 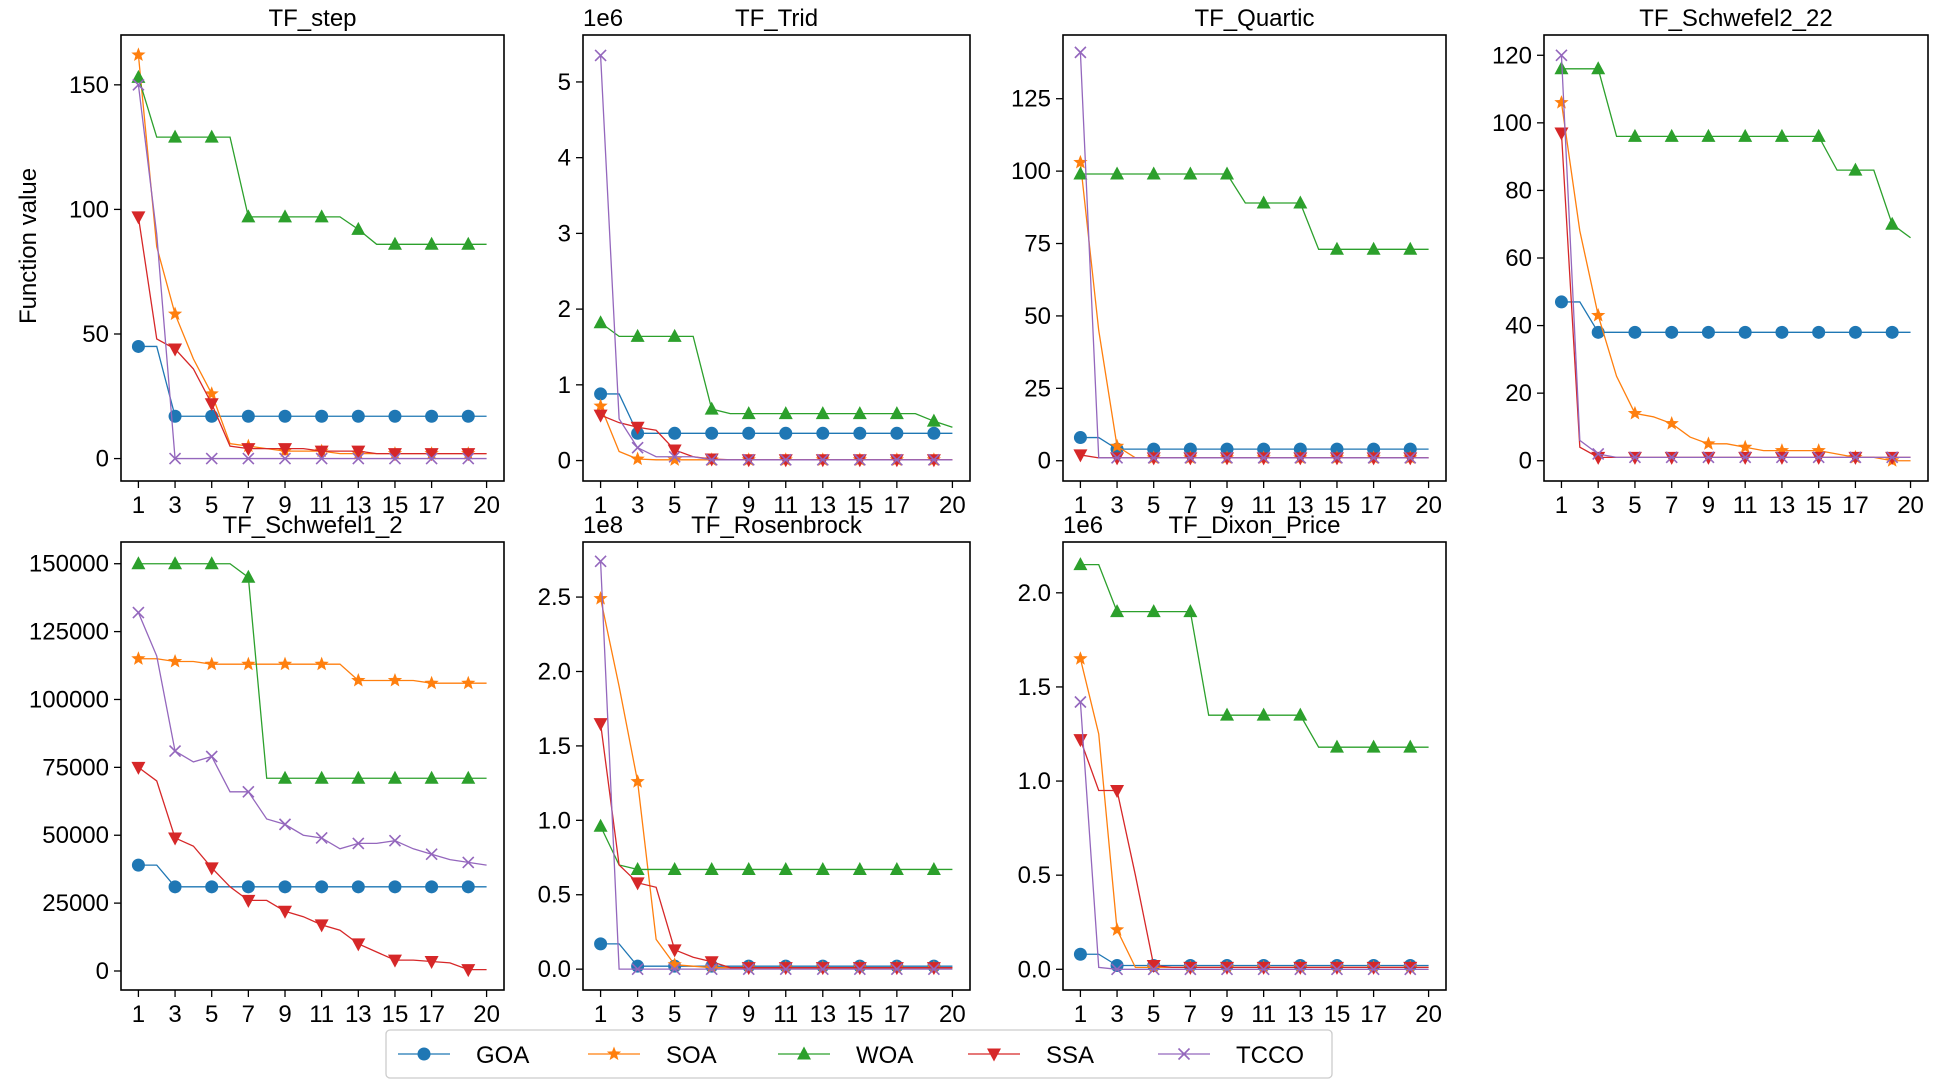 I want to click on y-tick-label: 50000, so click(x=75, y=835).